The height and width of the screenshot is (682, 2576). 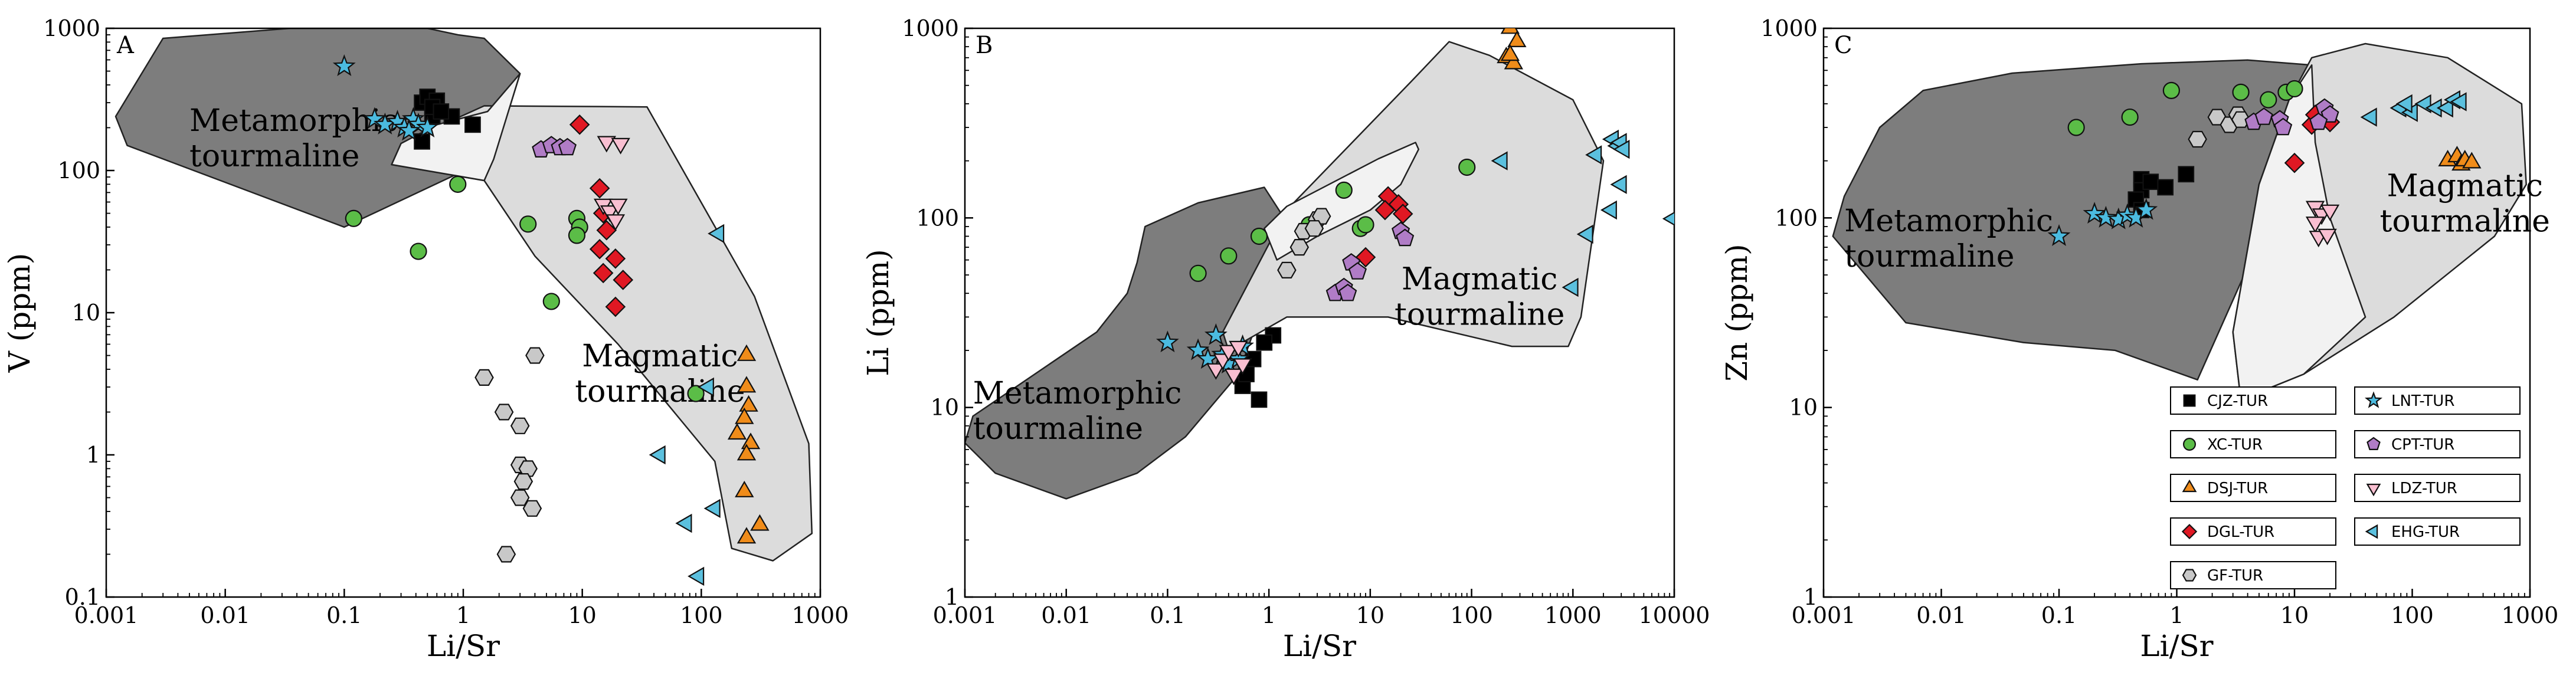 What do you see at coordinates (1480, 279) in the screenshot?
I see `field-label-magmatic: Magmatic` at bounding box center [1480, 279].